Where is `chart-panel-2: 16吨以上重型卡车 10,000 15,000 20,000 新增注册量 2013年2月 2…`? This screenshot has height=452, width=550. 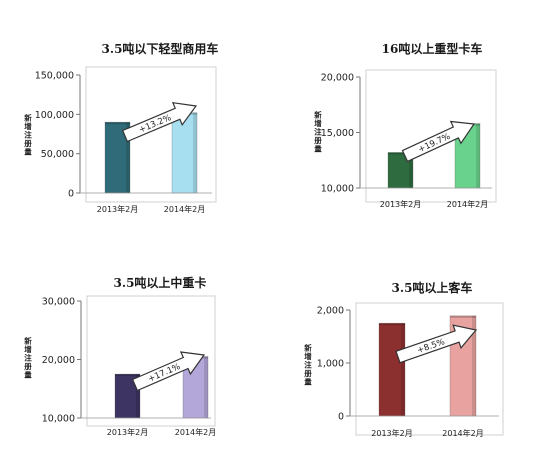
chart-panel-2: 16吨以上重型卡车 10,000 15,000 20,000 新增注册量 2013年2月 2… is located at coordinates (405, 125).